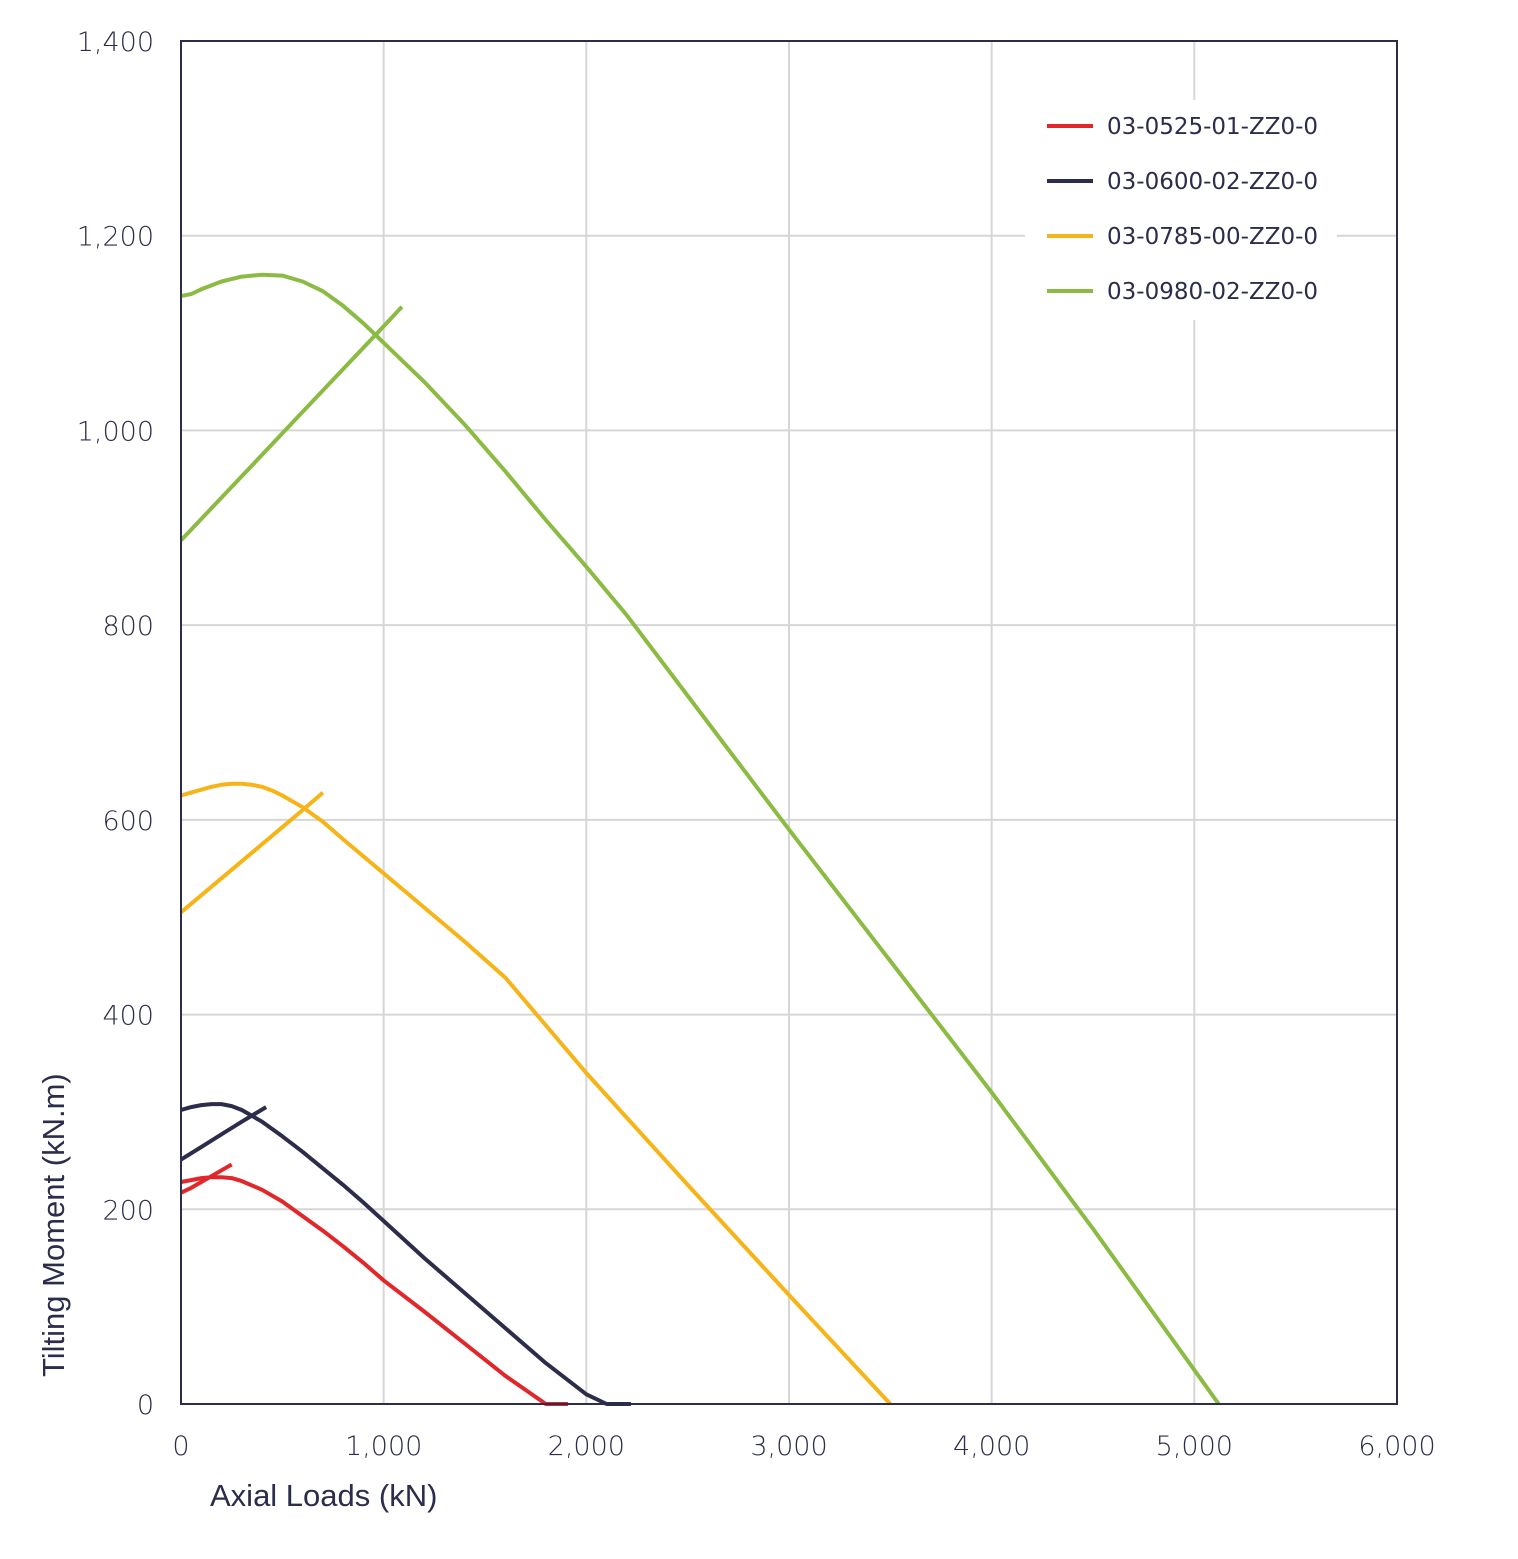 Image resolution: width=1518 pixels, height=1559 pixels. I want to click on legend-entry: 03-0600-02-ZZ0-0, so click(1182, 182).